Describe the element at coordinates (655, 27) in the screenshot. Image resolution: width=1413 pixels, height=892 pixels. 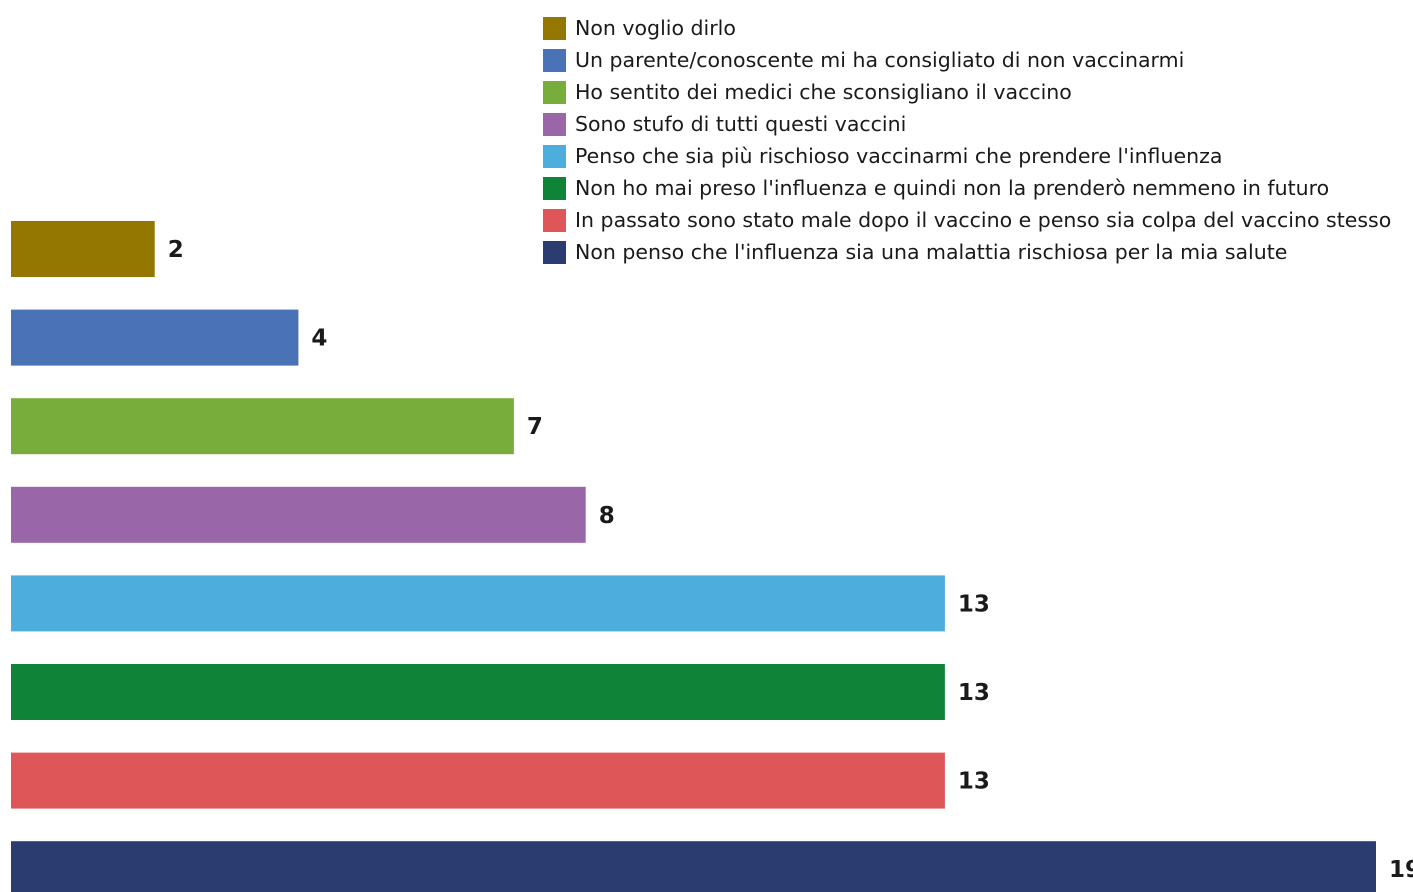
I see `legend-label: Non voglio dirlo` at that location.